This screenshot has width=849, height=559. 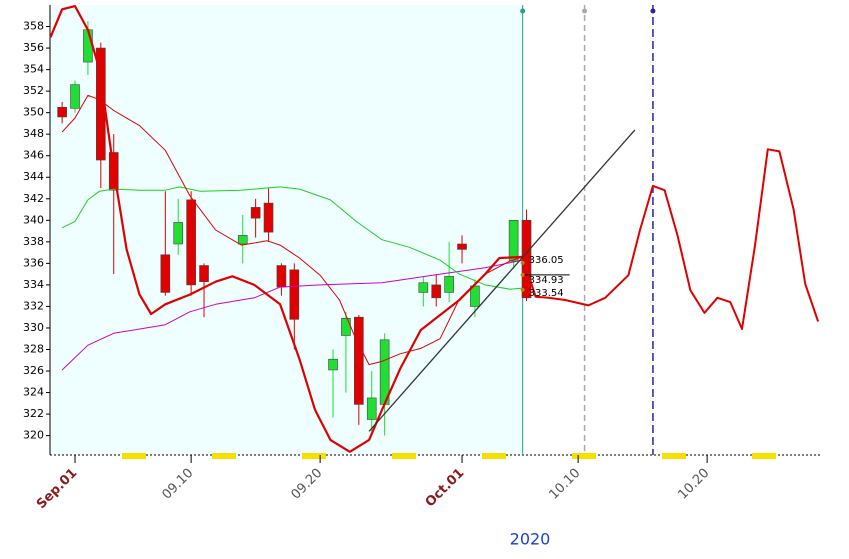 I want to click on y-tick-label: 326, so click(x=33, y=370).